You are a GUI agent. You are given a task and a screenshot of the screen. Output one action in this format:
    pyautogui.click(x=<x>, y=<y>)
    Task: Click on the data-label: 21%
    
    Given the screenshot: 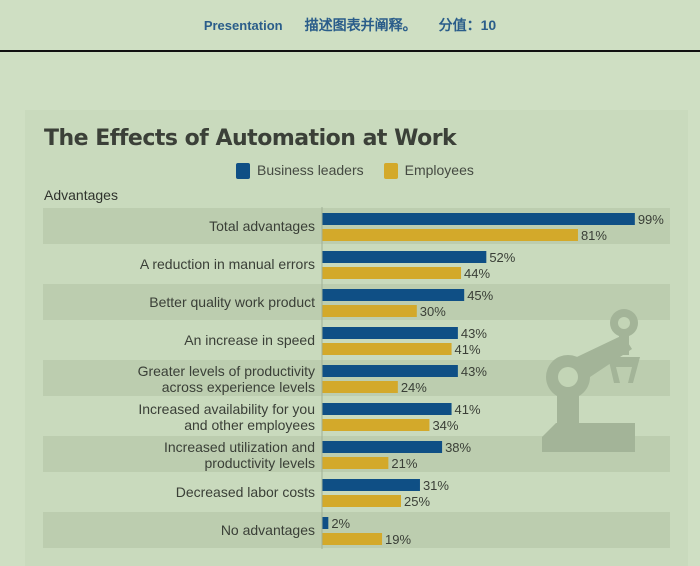 What is the action you would take?
    pyautogui.click(x=404, y=463)
    